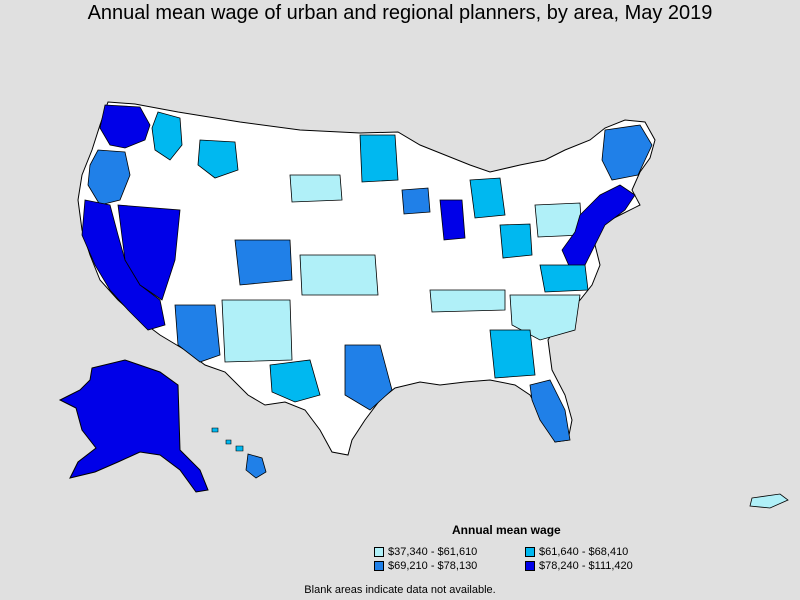  What do you see at coordinates (227, 439) in the screenshot?
I see `hawaii-small-islands` at bounding box center [227, 439].